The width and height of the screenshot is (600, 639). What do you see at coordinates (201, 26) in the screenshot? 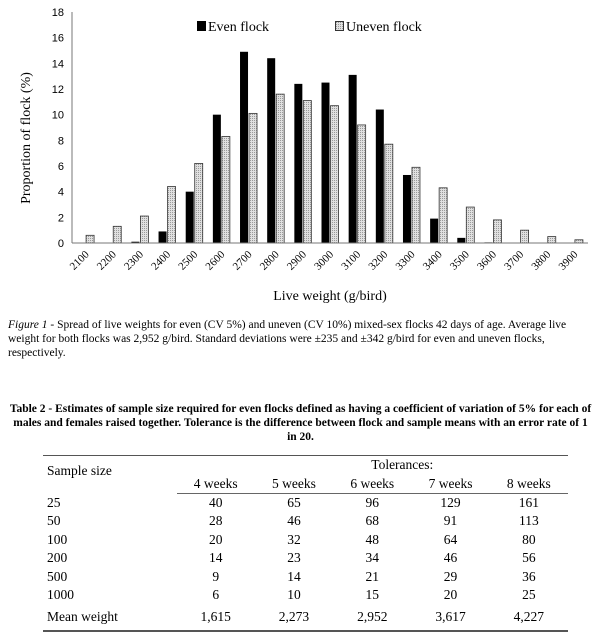
I see `legend-swatch-even` at bounding box center [201, 26].